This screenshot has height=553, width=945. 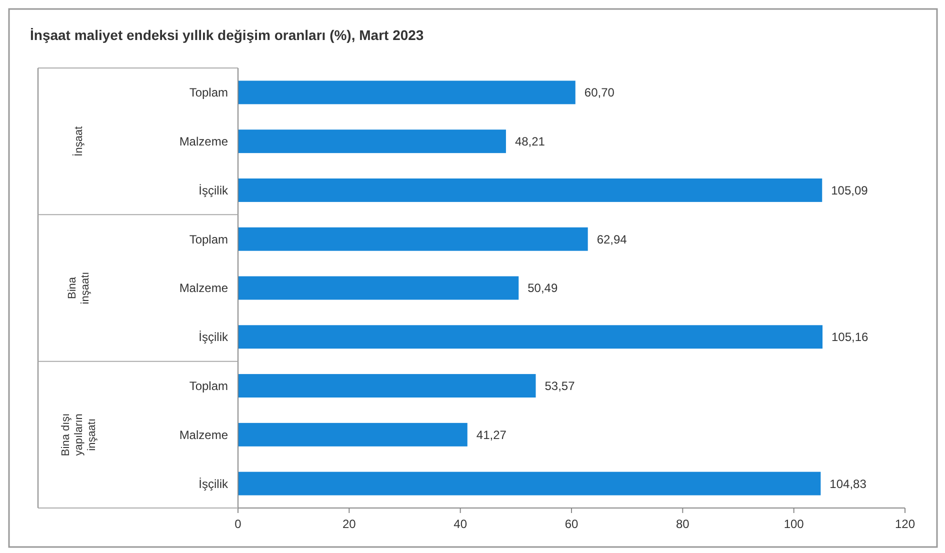 What do you see at coordinates (683, 524) in the screenshot?
I see `x-tick-label: 80` at bounding box center [683, 524].